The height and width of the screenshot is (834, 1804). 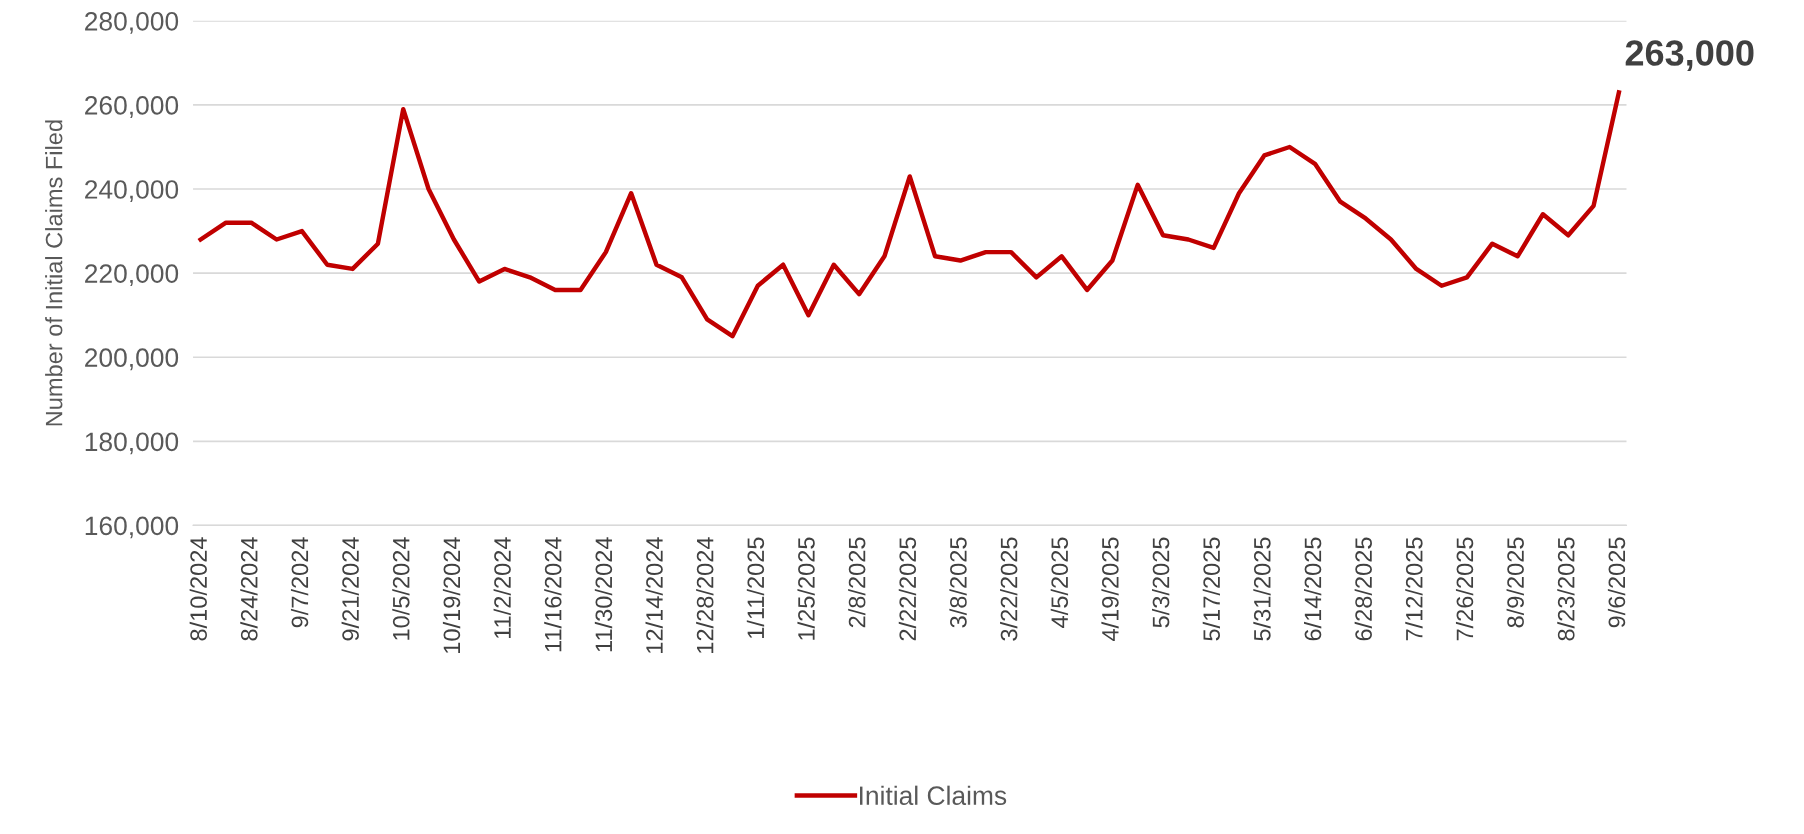 I want to click on x-tick-label: 11/30/2024, so click(x=603, y=594).